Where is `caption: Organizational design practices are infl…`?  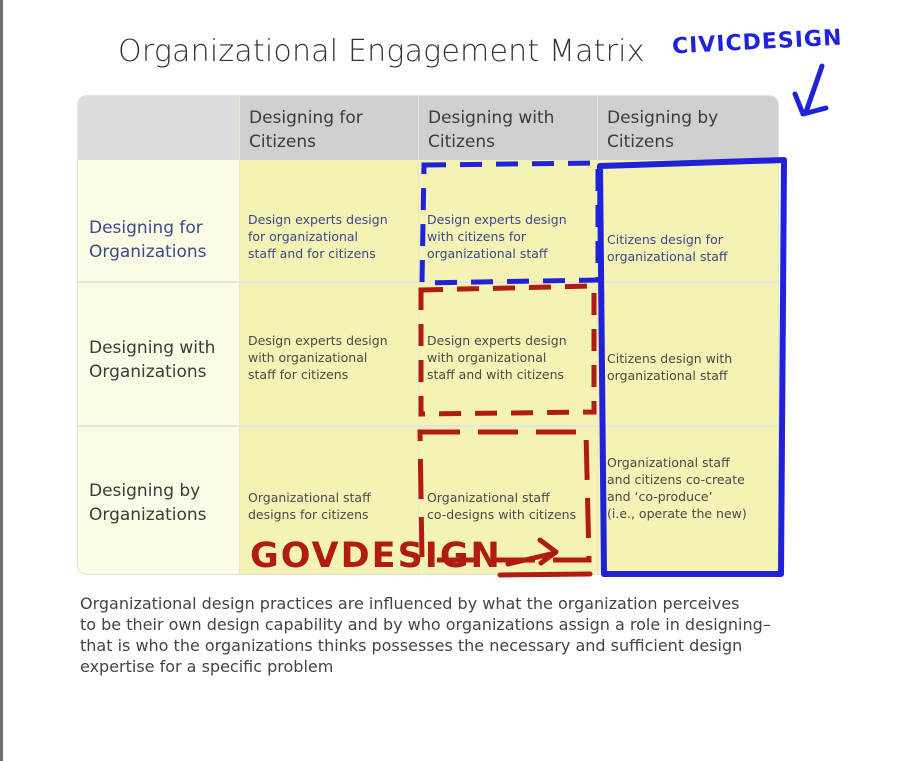 caption: Organizational design practices are infl… is located at coordinates (425, 635).